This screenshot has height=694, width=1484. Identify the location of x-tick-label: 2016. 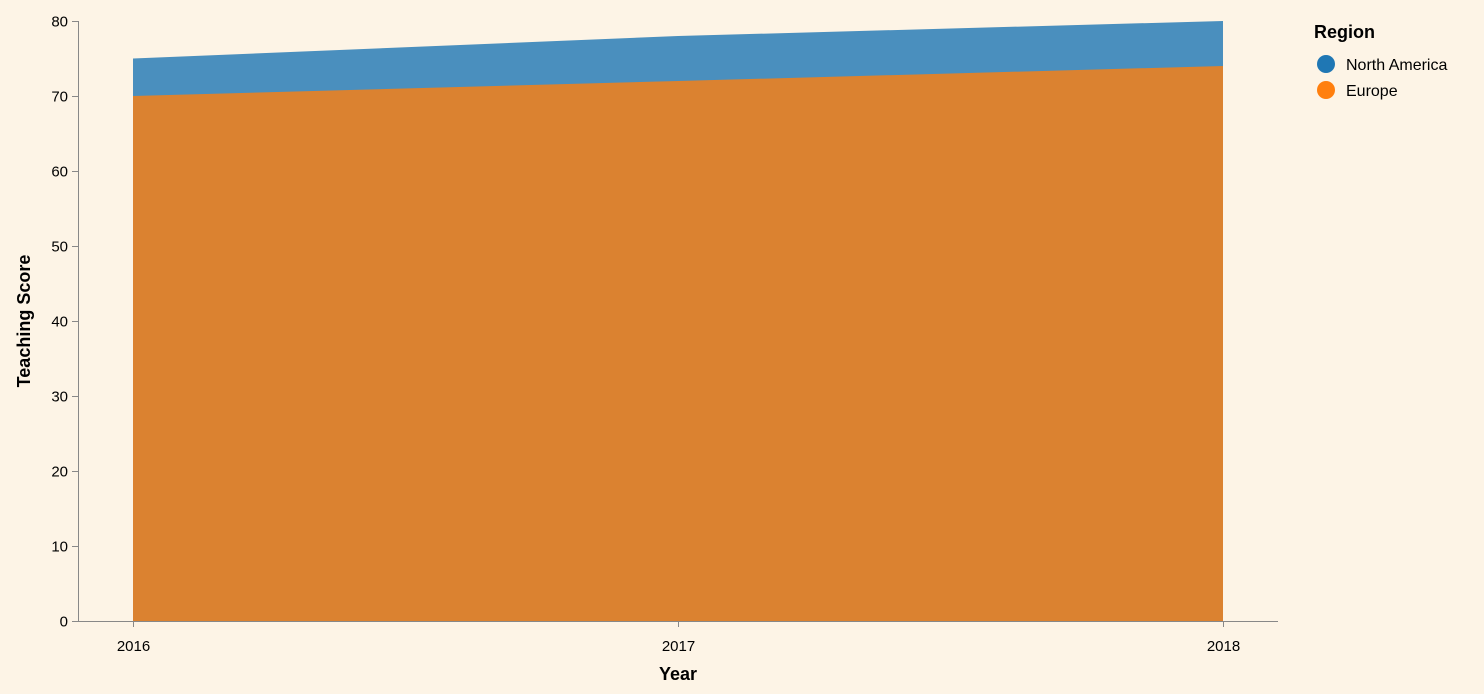
(133, 646).